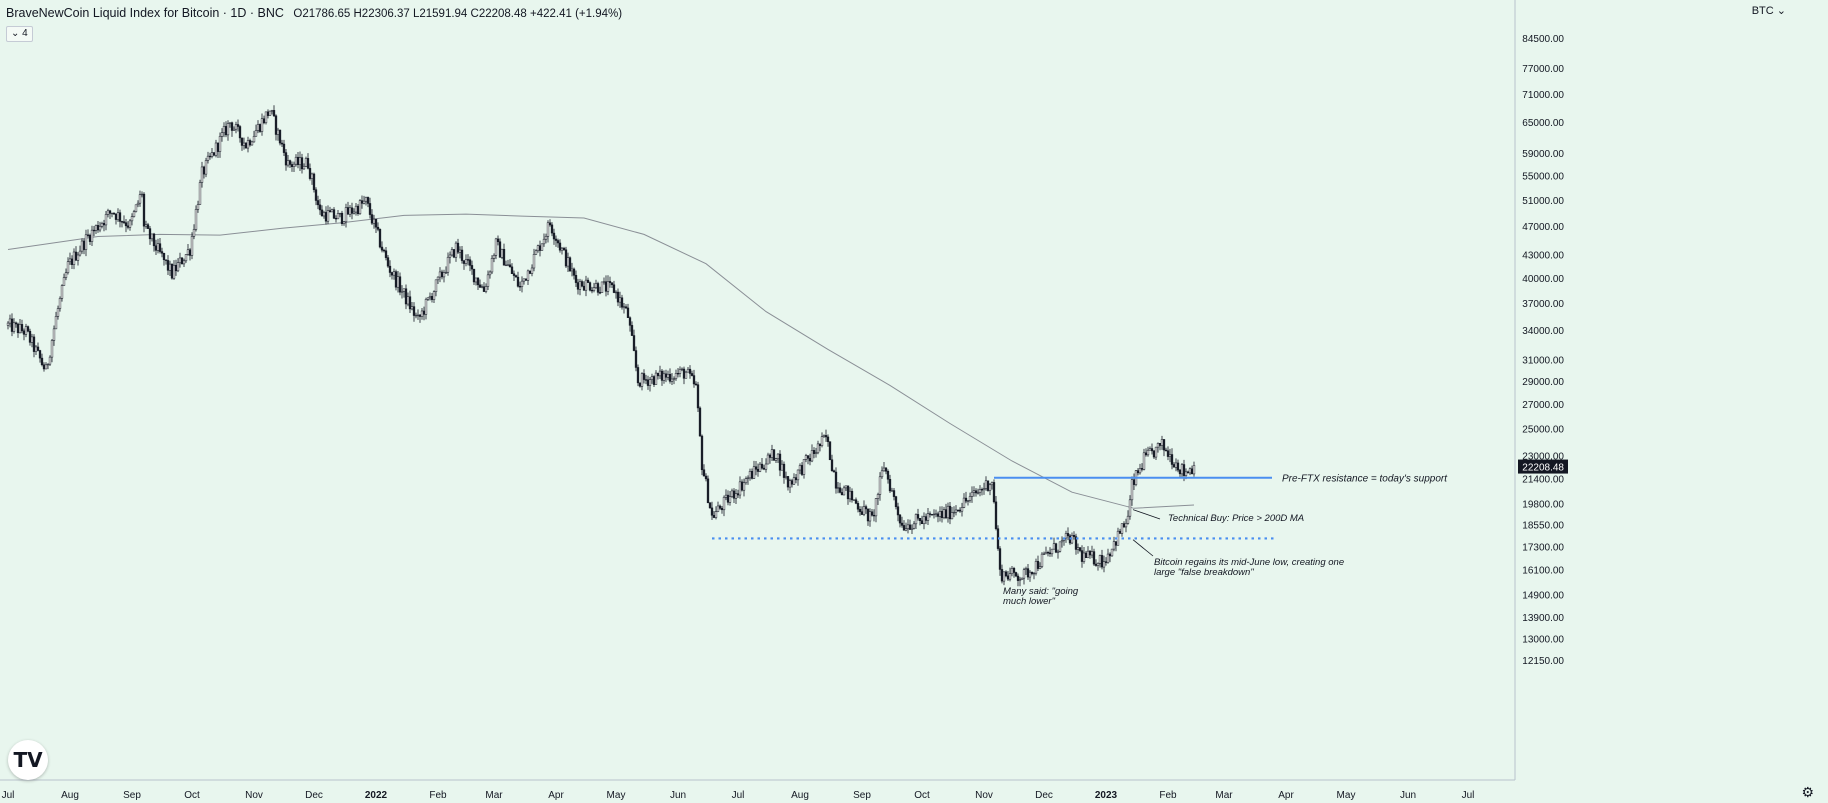  What do you see at coordinates (800, 795) in the screenshot?
I see `time-tick-label: Aug` at bounding box center [800, 795].